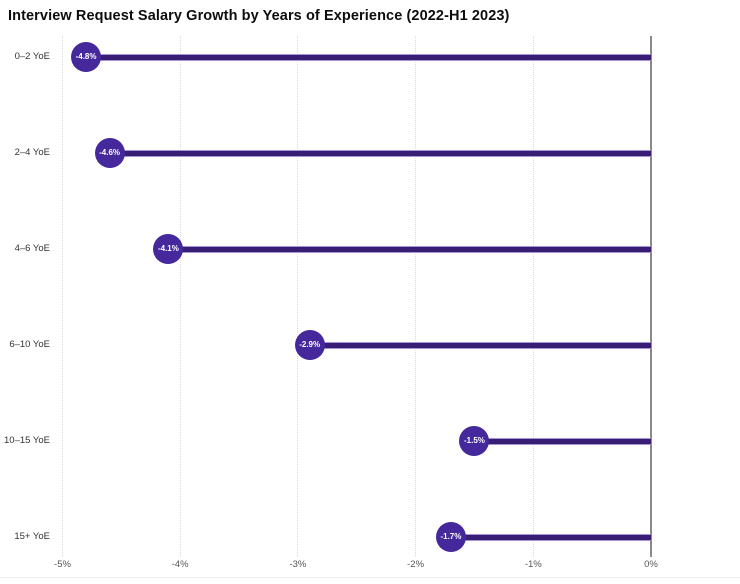  I want to click on x-tick-label: -5%, so click(62, 564).